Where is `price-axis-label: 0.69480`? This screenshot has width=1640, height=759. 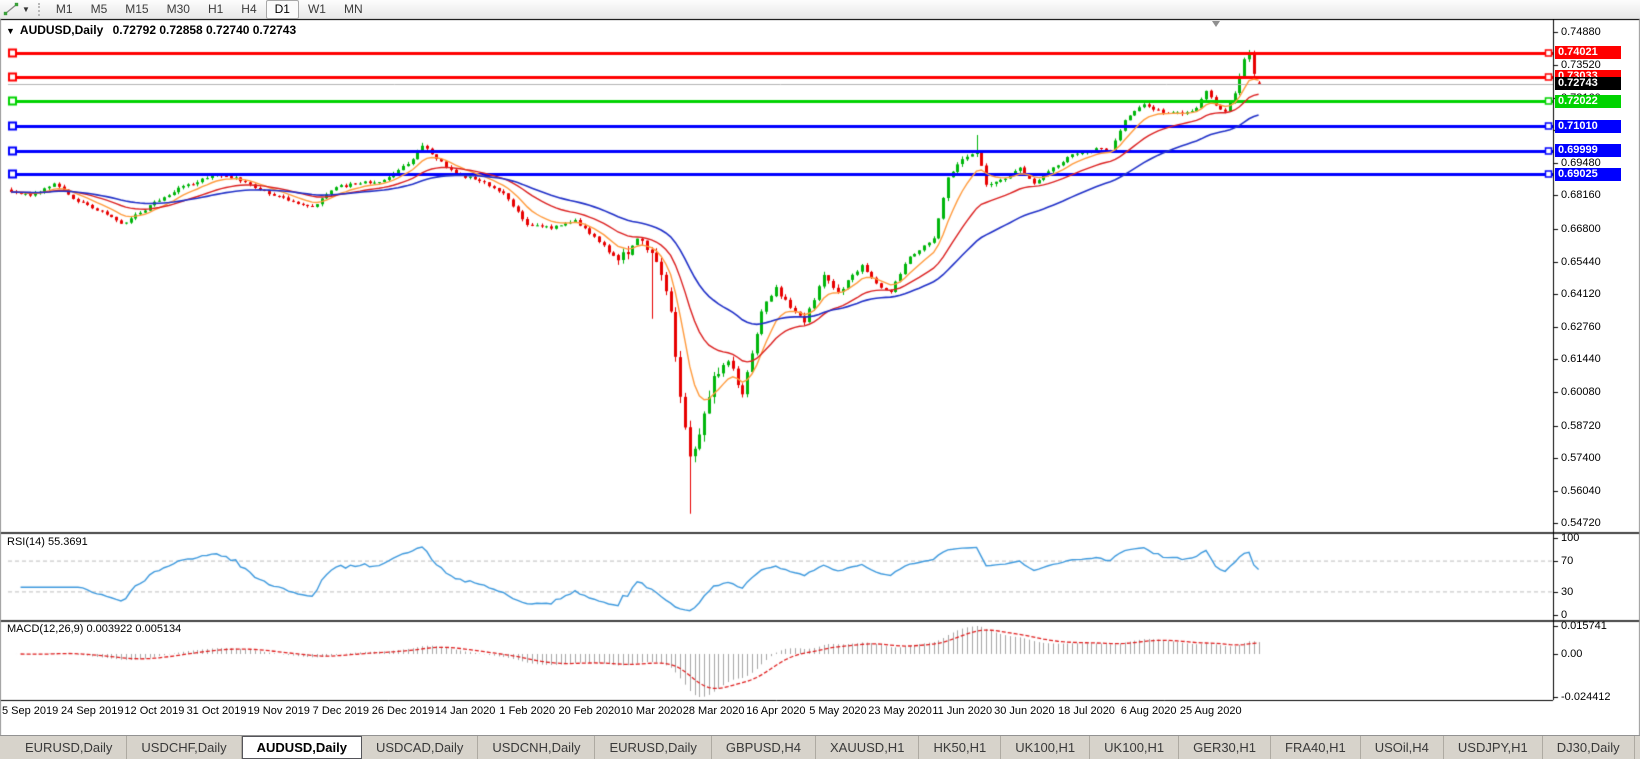 price-axis-label: 0.69480 is located at coordinates (1581, 163).